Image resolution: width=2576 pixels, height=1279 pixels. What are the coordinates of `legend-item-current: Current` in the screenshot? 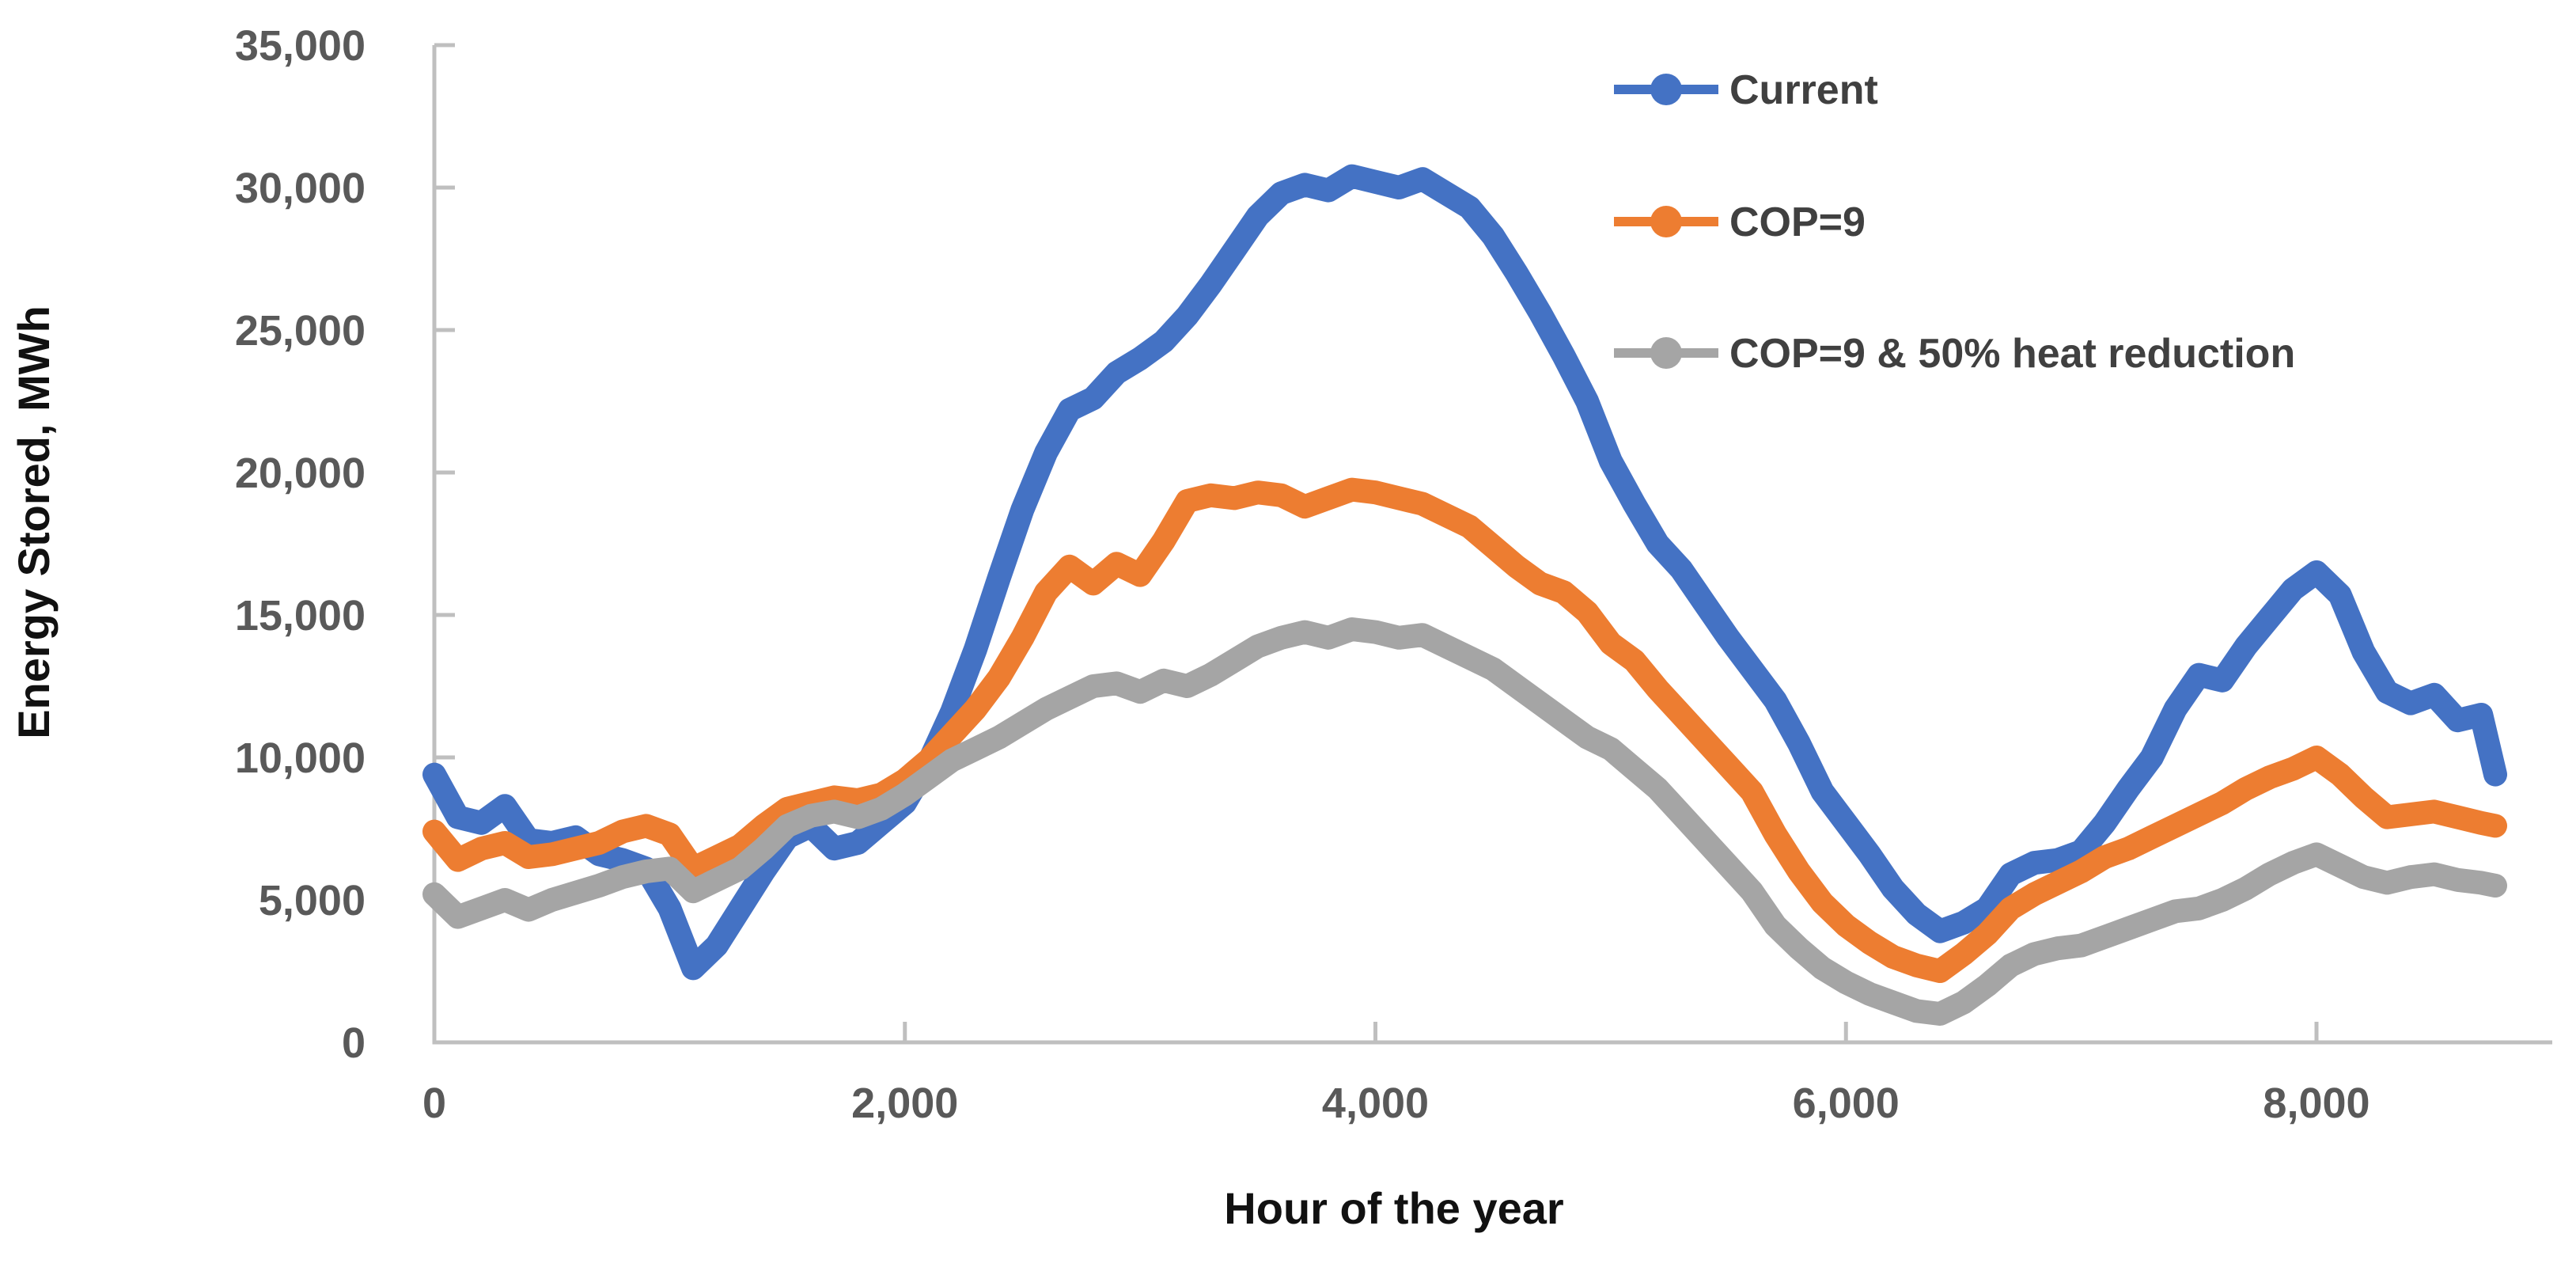 It's located at (1746, 90).